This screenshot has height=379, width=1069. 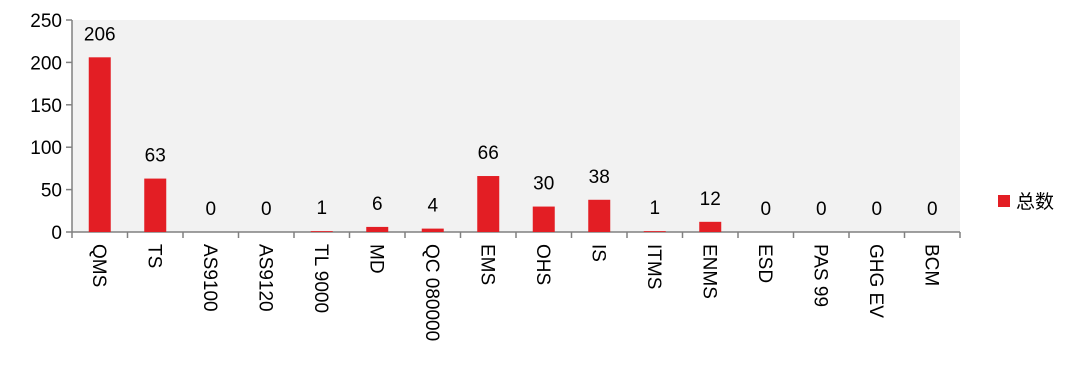 What do you see at coordinates (51, 127) in the screenshot?
I see `y-axis: 0 50 100 150 200 250` at bounding box center [51, 127].